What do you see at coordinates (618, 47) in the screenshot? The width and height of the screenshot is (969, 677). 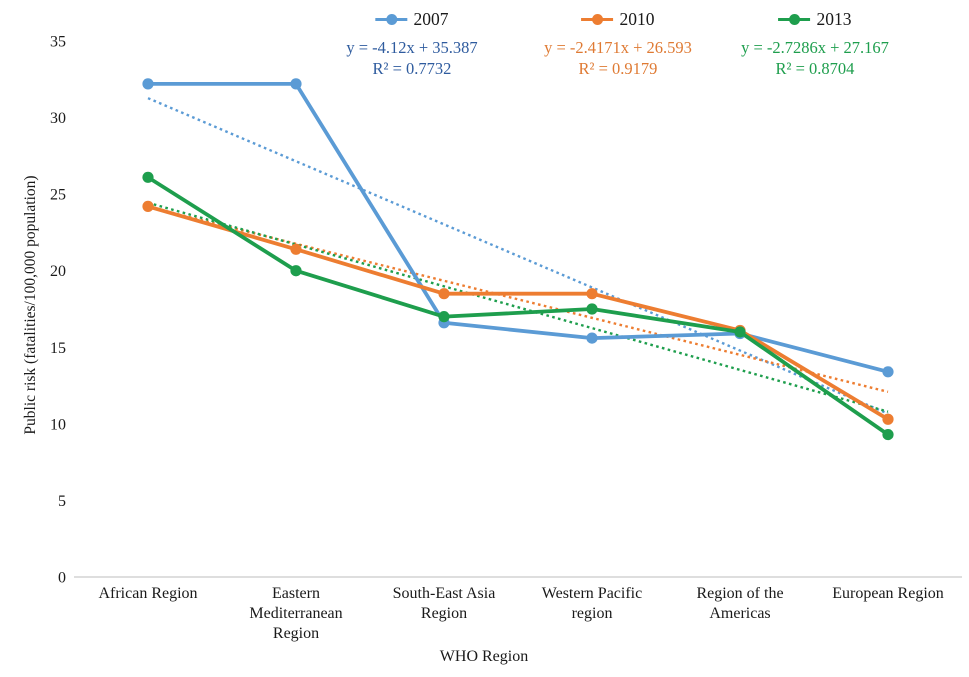 I see `trendline-equation-2010: y = -2.4171x + 26.593` at bounding box center [618, 47].